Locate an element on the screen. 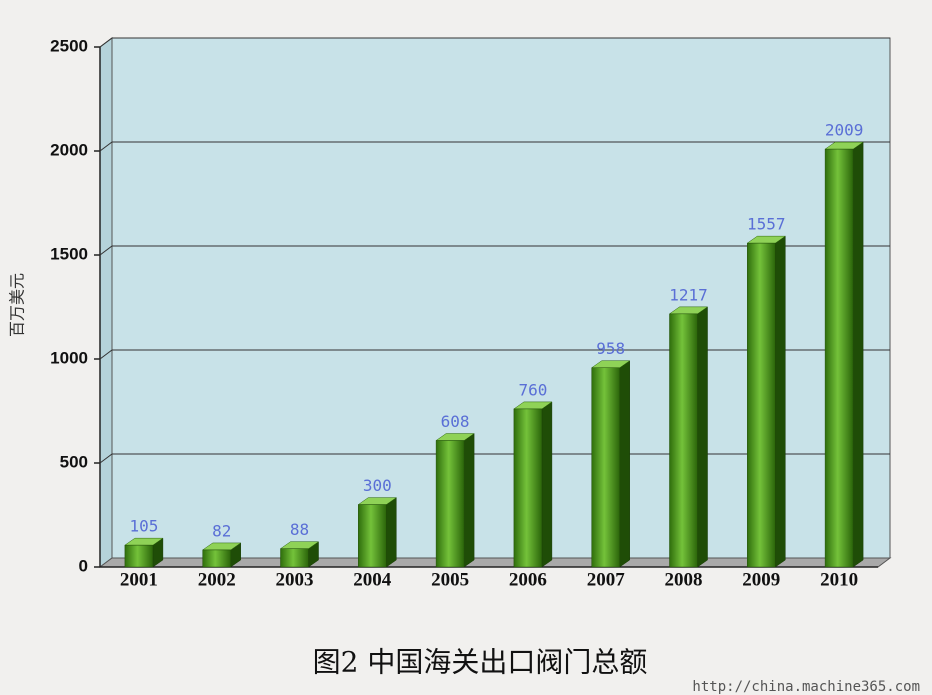 The image size is (932, 695). x-tick-label: 2007 is located at coordinates (606, 579).